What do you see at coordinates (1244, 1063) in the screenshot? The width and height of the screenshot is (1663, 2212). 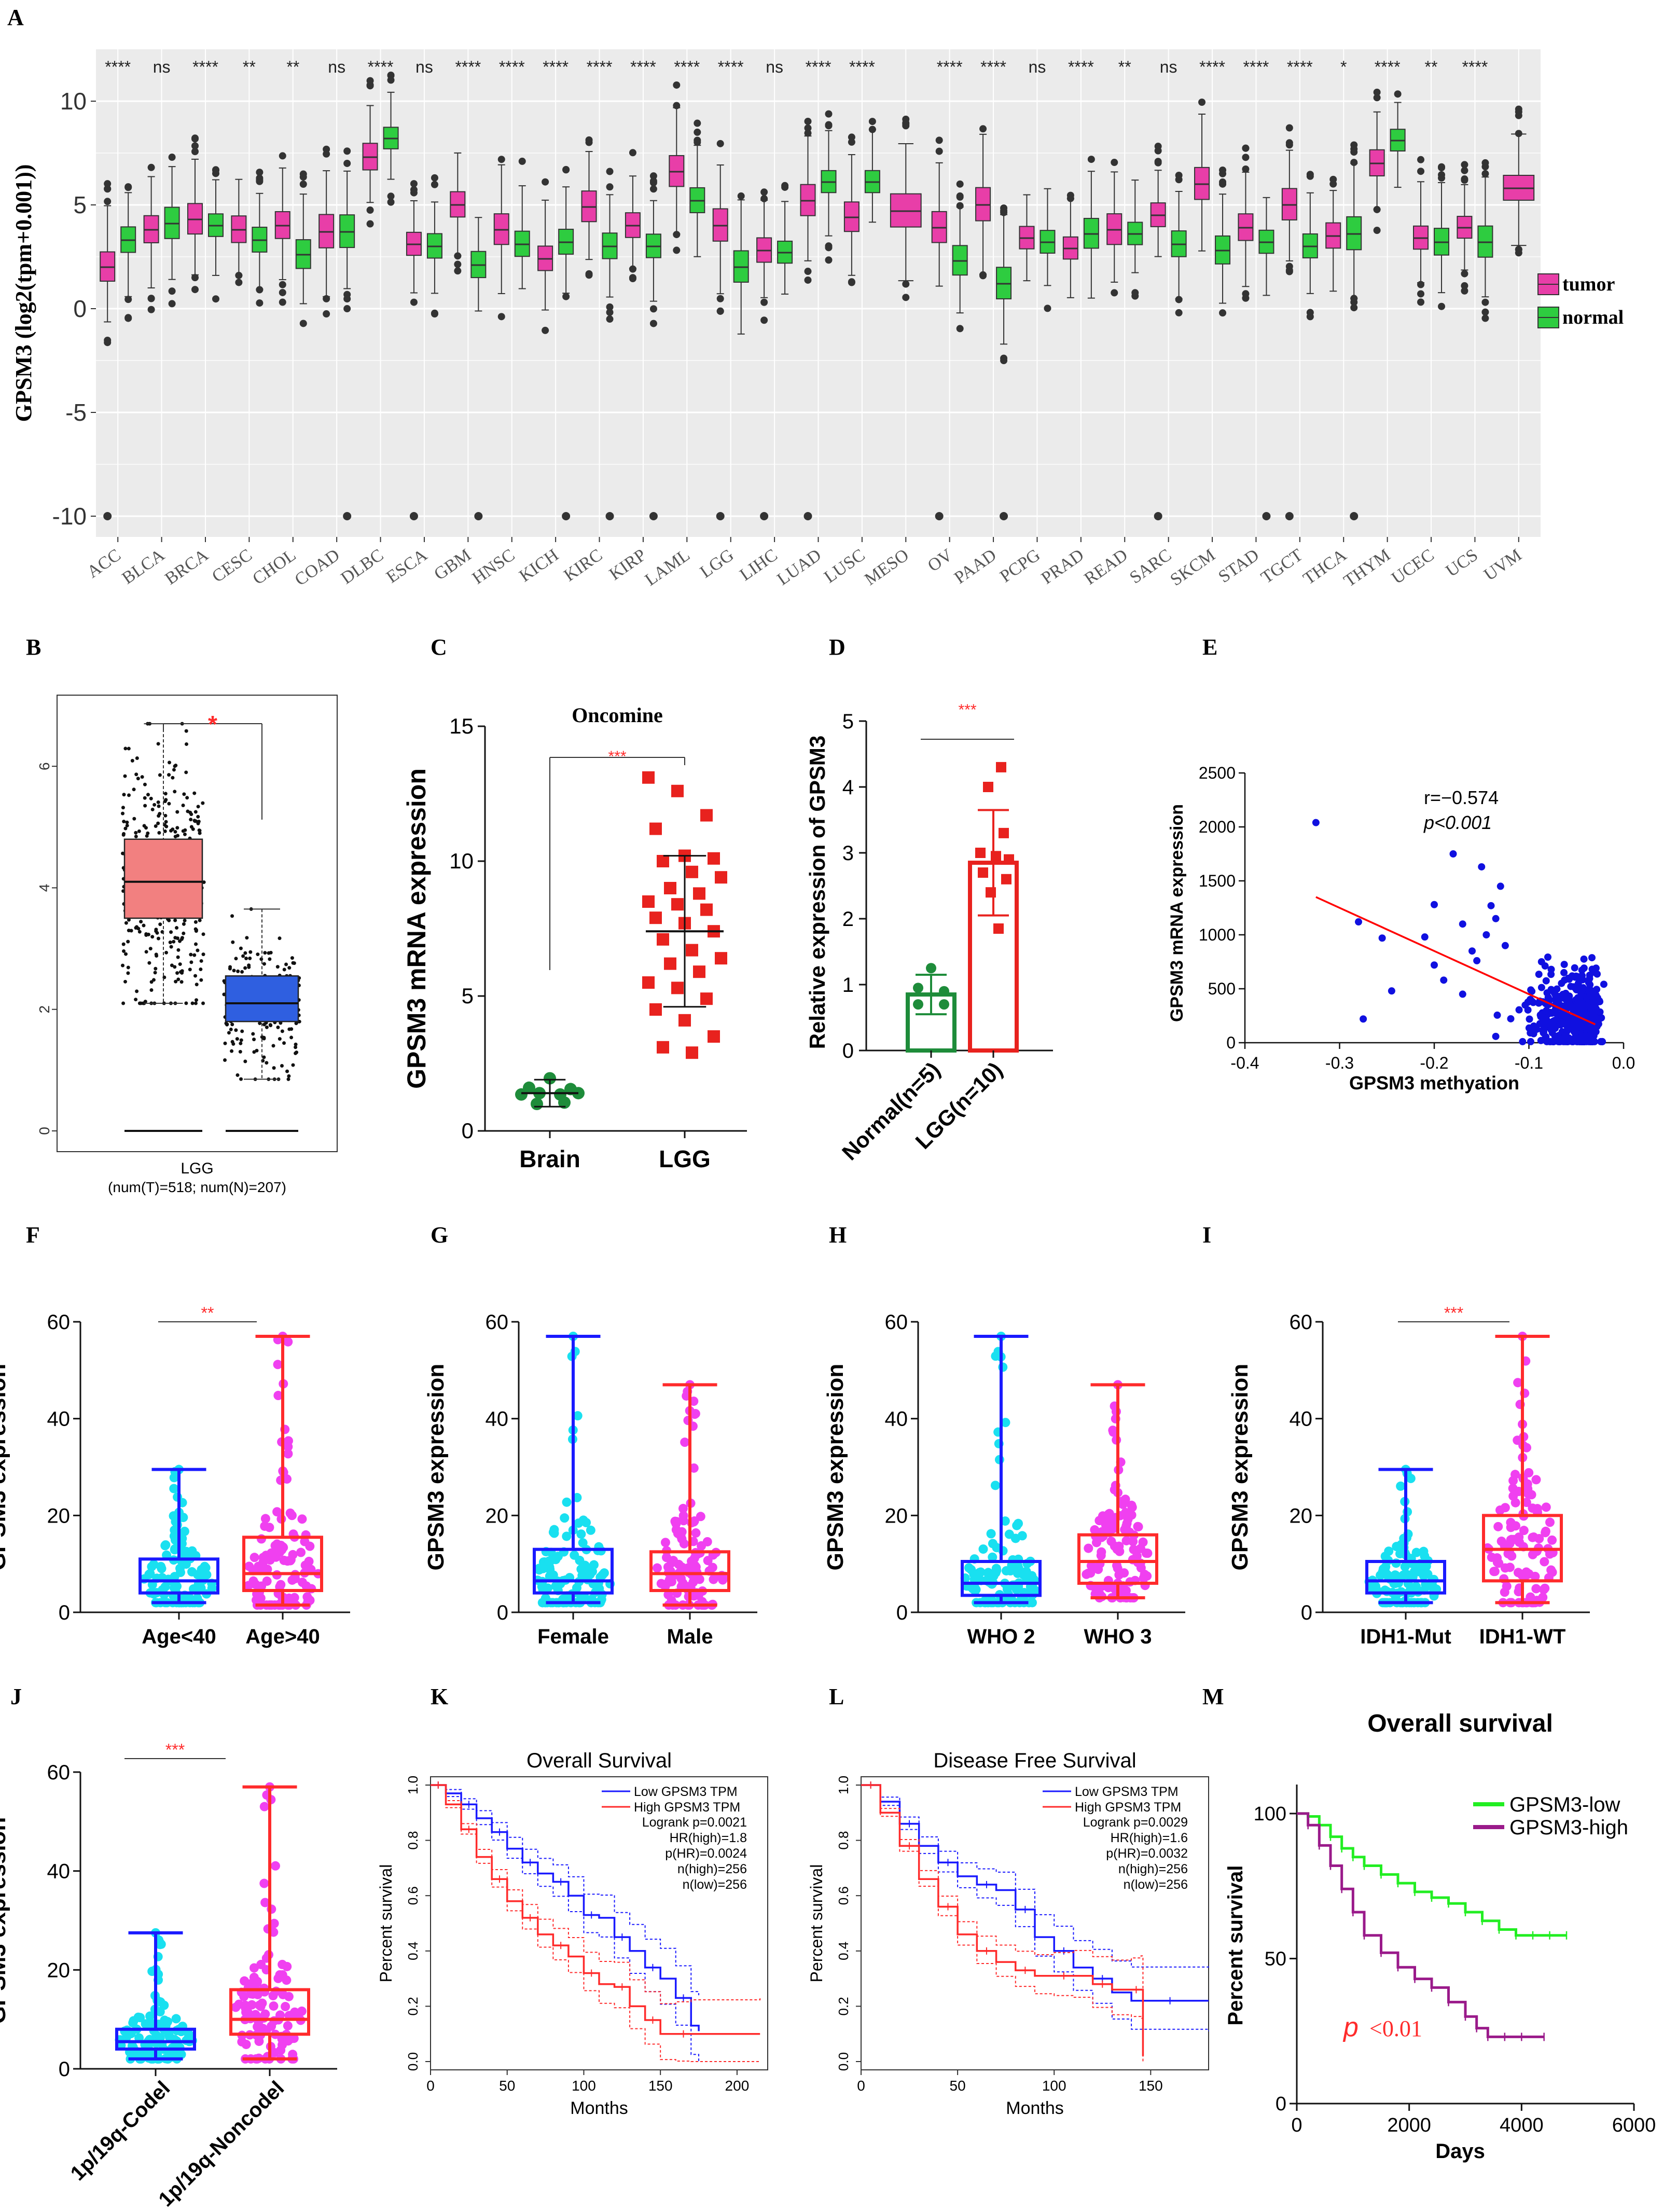 I see `panel-e-xtick-label: -0.4` at bounding box center [1244, 1063].